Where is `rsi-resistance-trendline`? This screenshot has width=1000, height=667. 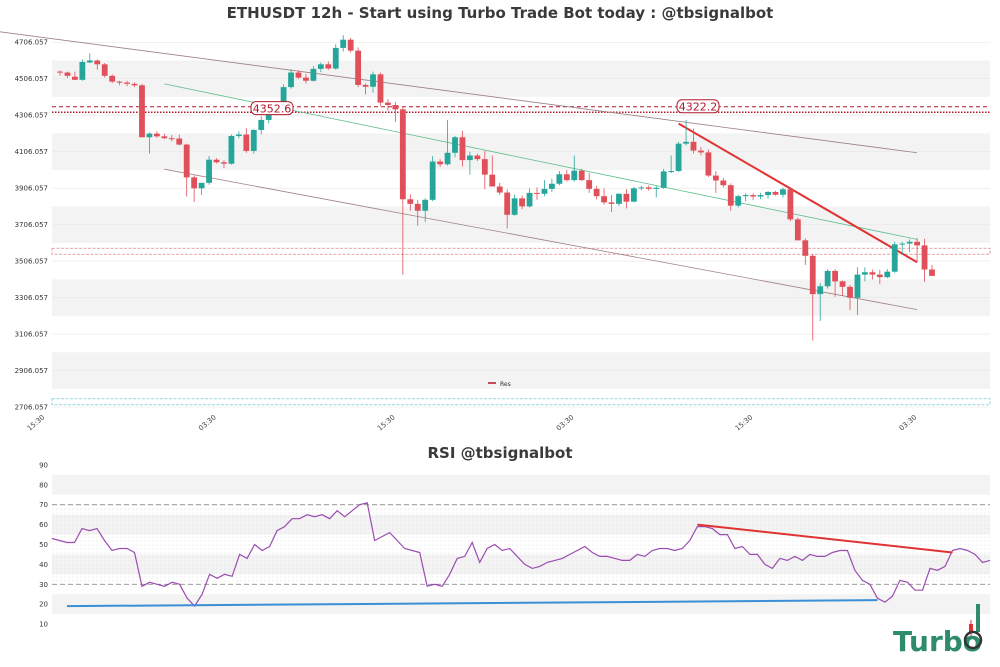
rsi-resistance-trendline is located at coordinates (825, 538).